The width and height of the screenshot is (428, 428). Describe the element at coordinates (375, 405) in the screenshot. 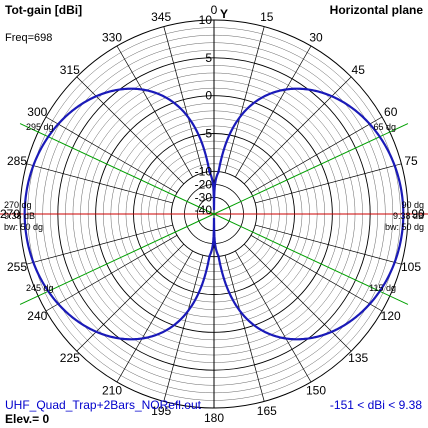

I see `gain-range-label: -151 < dBi < 9.38` at that location.